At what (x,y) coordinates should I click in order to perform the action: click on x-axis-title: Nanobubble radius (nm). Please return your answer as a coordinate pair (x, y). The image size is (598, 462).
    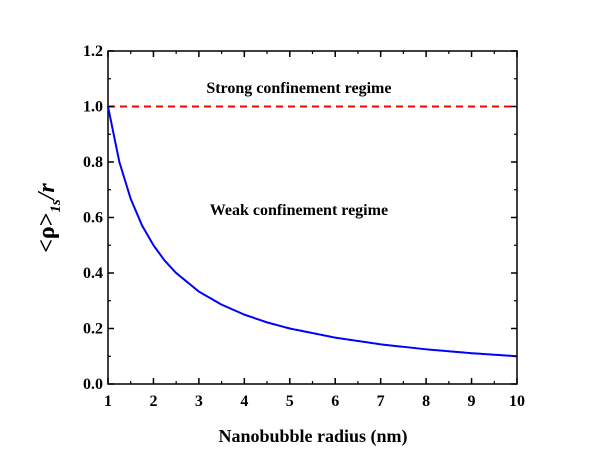
    Looking at the image, I should click on (312, 436).